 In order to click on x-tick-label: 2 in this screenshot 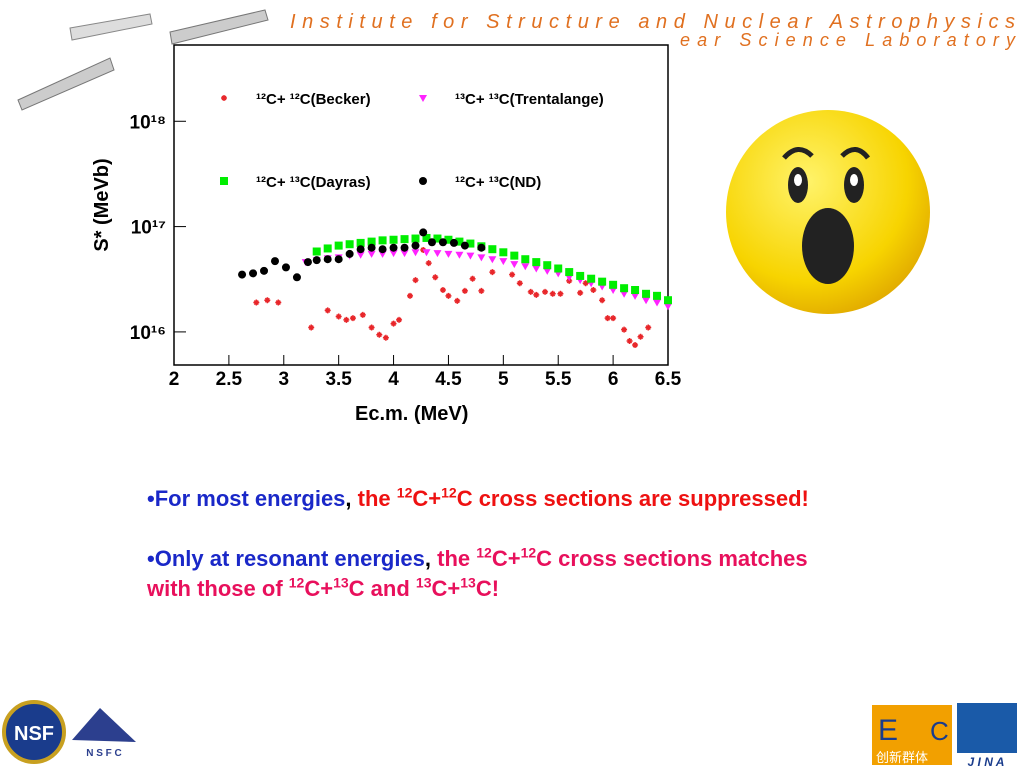, I will do `click(174, 379)`.